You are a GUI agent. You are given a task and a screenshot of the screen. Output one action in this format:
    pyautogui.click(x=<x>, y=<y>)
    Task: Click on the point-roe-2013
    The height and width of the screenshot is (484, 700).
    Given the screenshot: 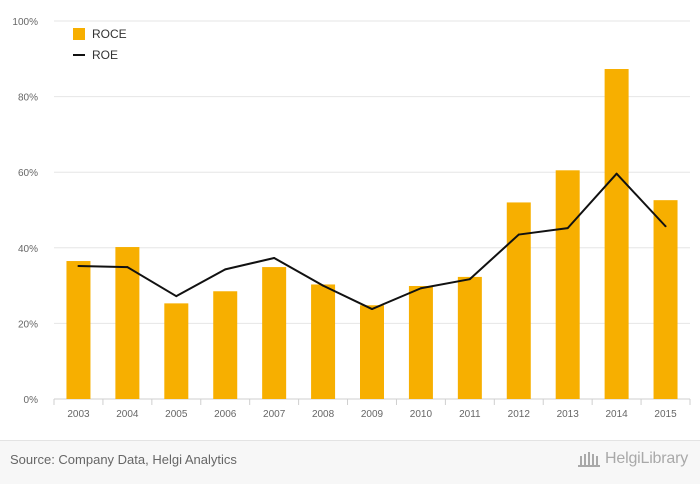 What is the action you would take?
    pyautogui.click(x=567, y=228)
    